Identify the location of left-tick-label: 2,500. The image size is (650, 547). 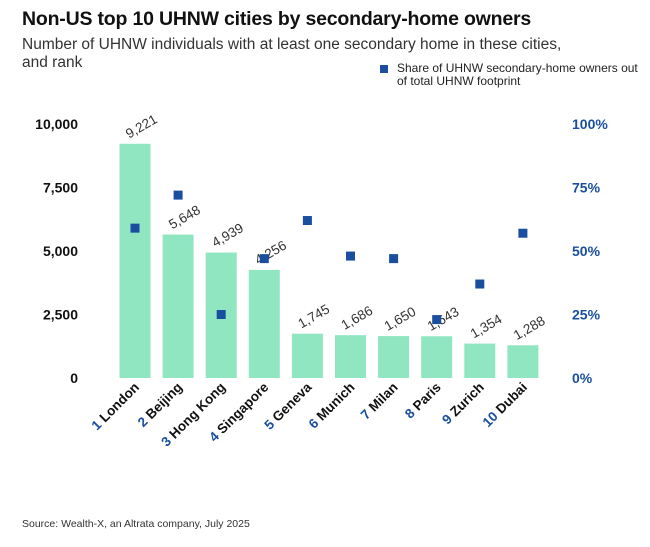
(60, 315).